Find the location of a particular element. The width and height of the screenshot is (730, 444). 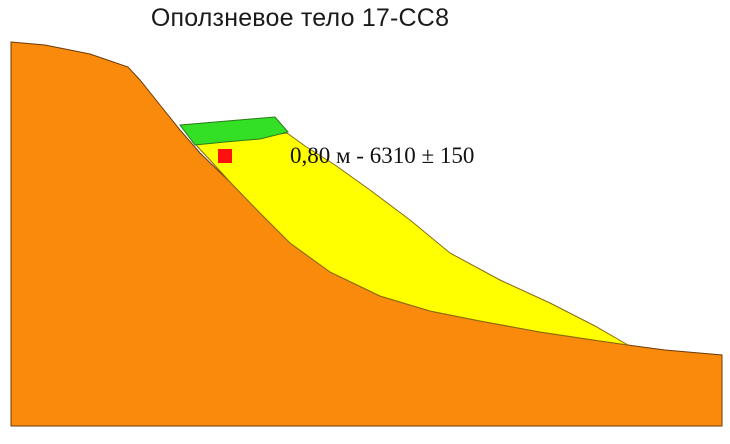

diagram-title: Оползневое тело 17-СС8 is located at coordinates (300, 18).